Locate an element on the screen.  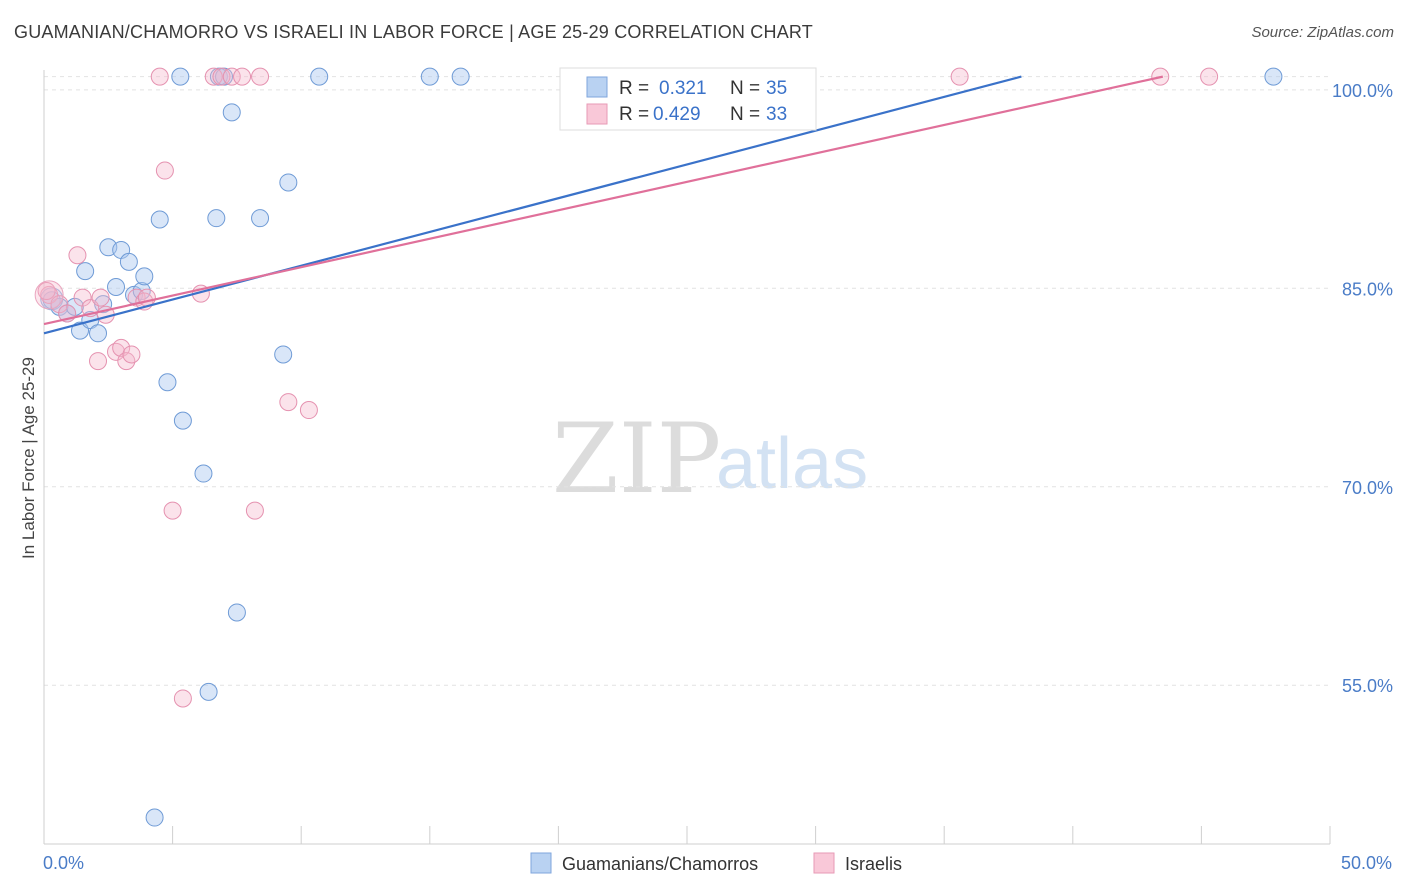
x-tick-label-max: 50.0% is located at coordinates (1366, 863).